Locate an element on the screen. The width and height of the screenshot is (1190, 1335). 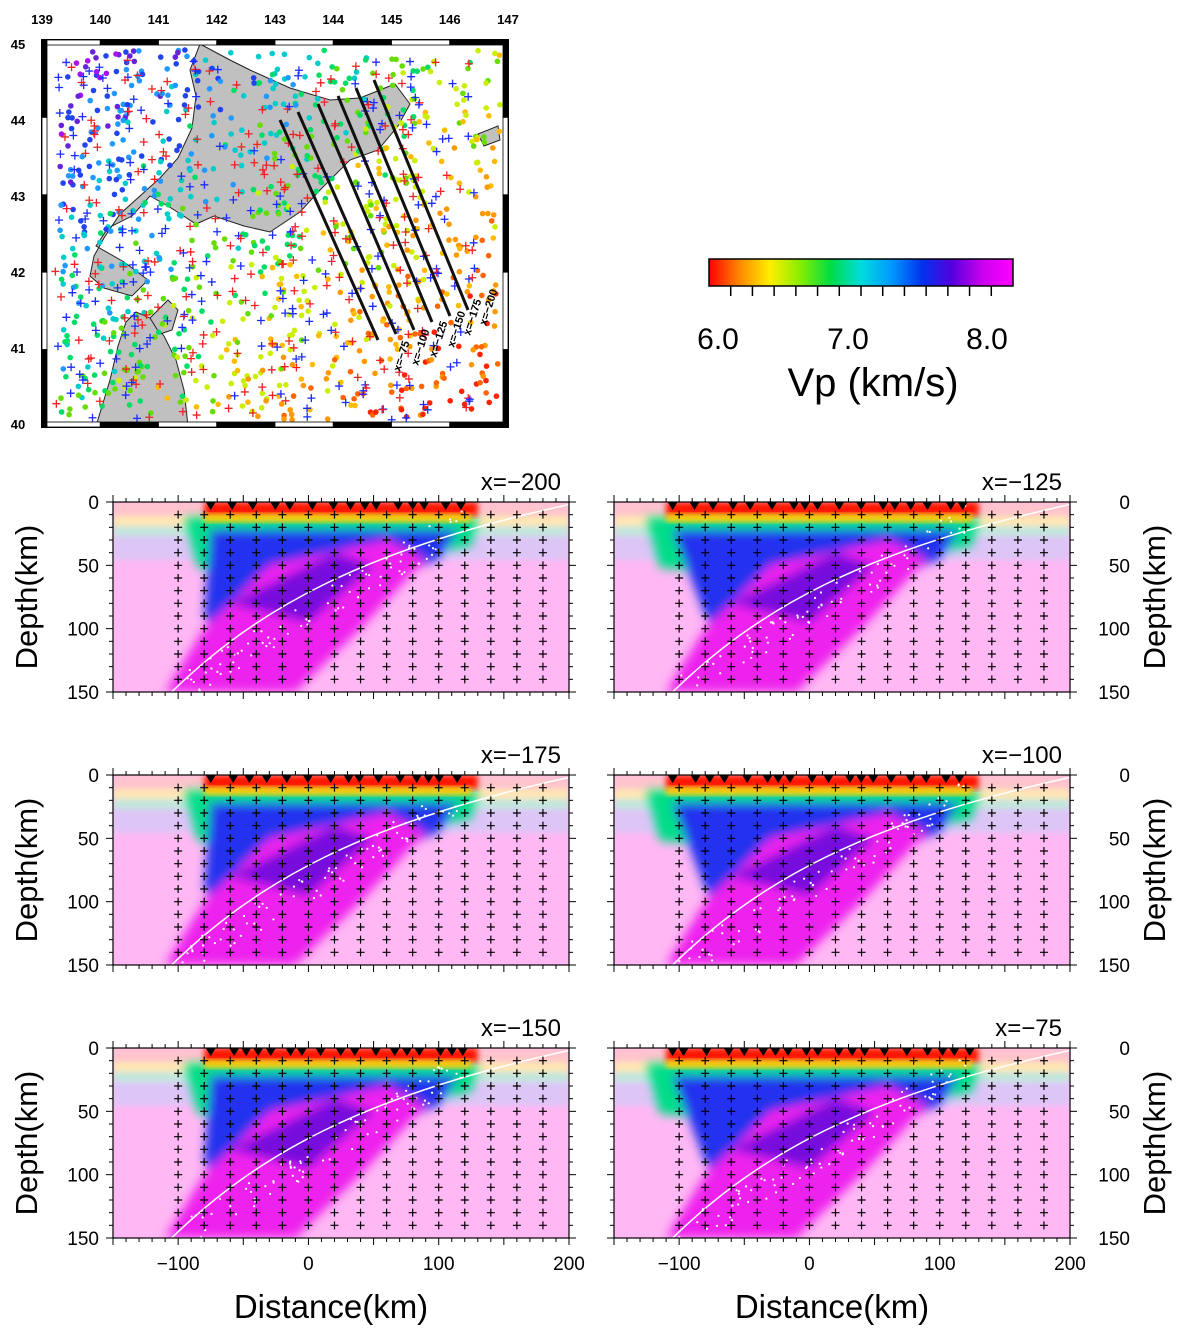
panel-title: x=−125 is located at coordinates (1022, 482).